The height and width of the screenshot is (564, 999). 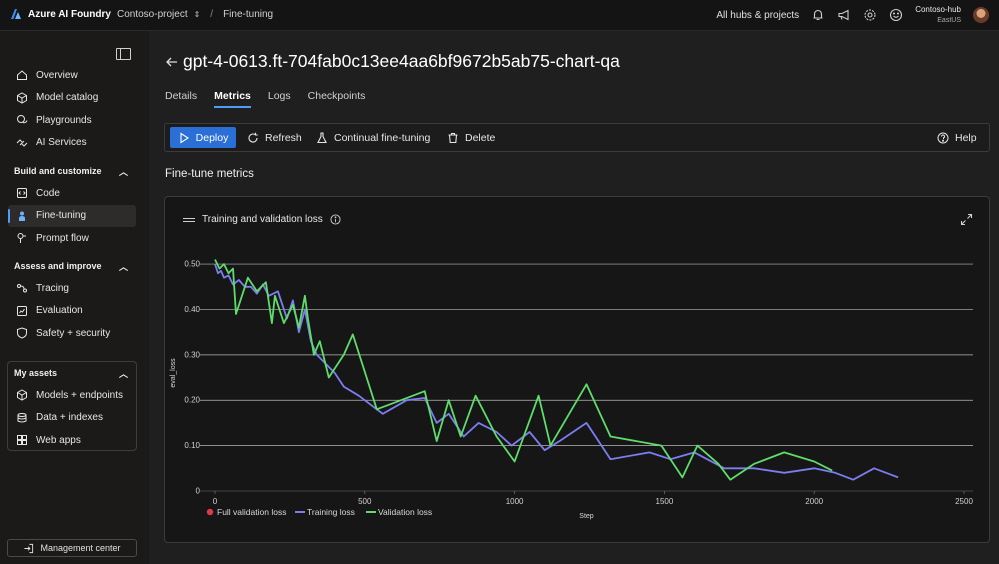 I want to click on y-axis-label: eval_loss, so click(x=173, y=373).